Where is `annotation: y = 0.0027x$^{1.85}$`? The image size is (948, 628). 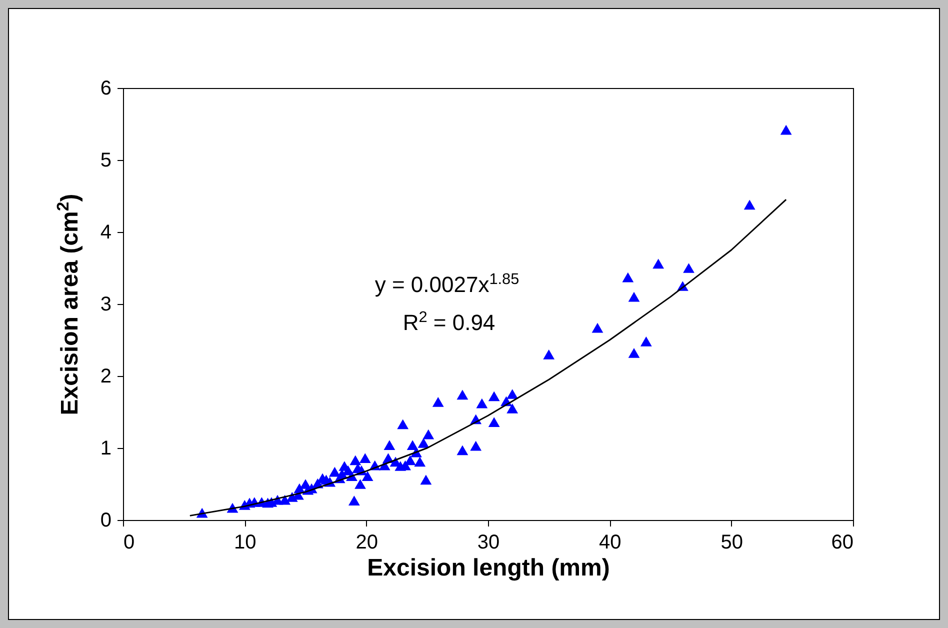
annotation: y = 0.0027x$^{1.85}$ is located at coordinates (447, 283).